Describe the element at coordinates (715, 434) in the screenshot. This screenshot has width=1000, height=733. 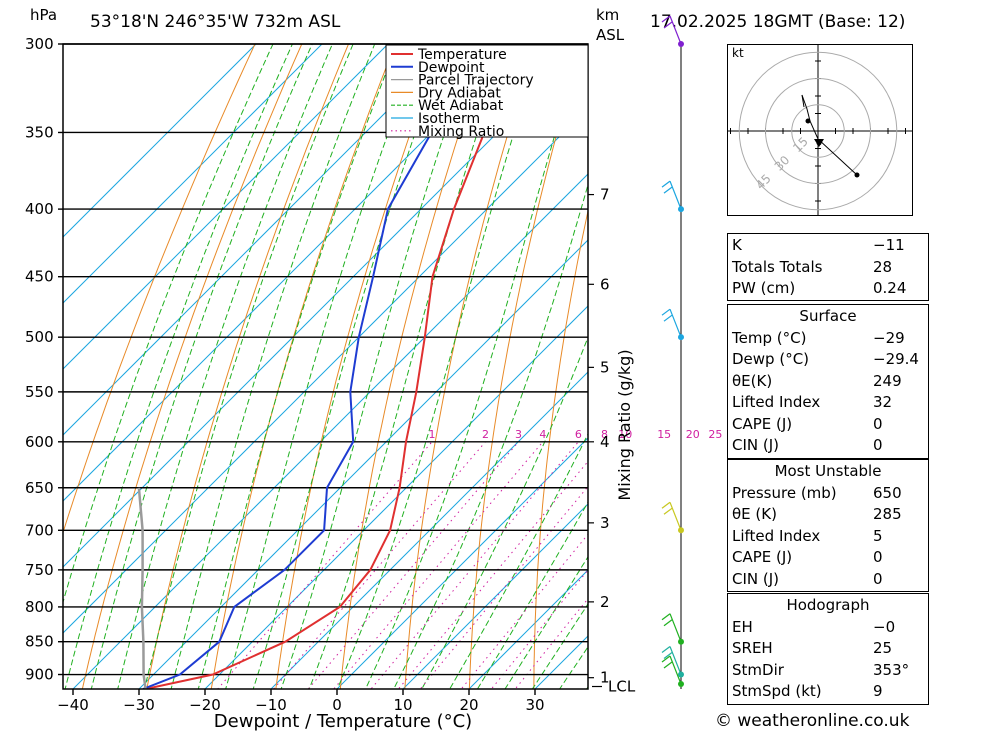
I see `mixing-ratio-label: 25` at that location.